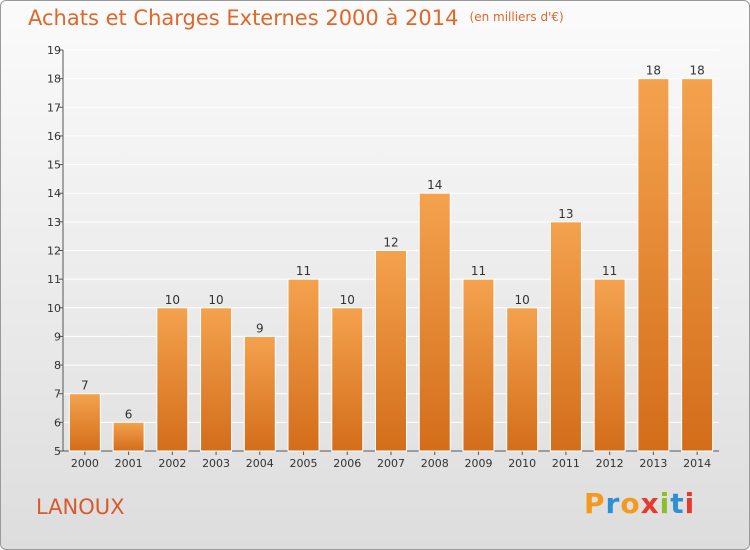 The width and height of the screenshot is (750, 550). What do you see at coordinates (57, 394) in the screenshot?
I see `y-tick-label: 7` at bounding box center [57, 394].